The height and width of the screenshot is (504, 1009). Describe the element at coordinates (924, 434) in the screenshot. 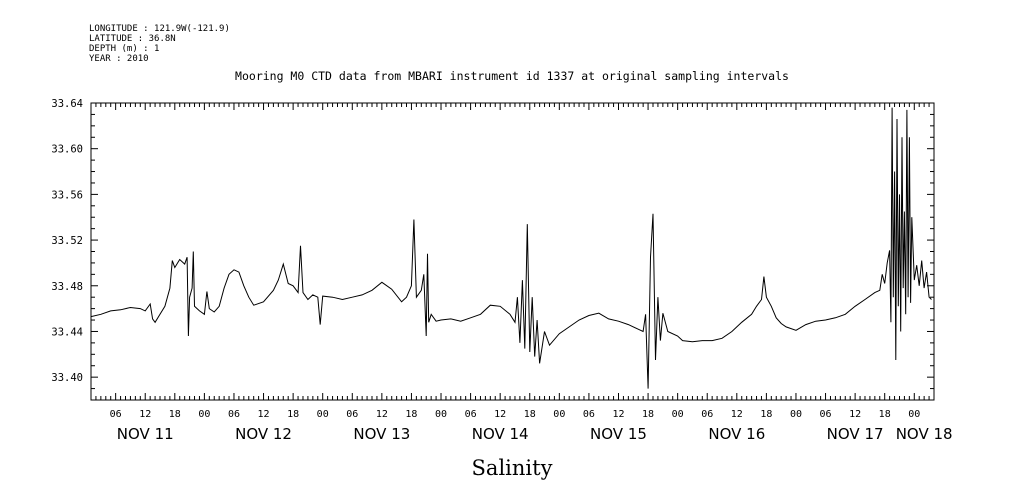

I see `x-day-label: NOV 18` at that location.